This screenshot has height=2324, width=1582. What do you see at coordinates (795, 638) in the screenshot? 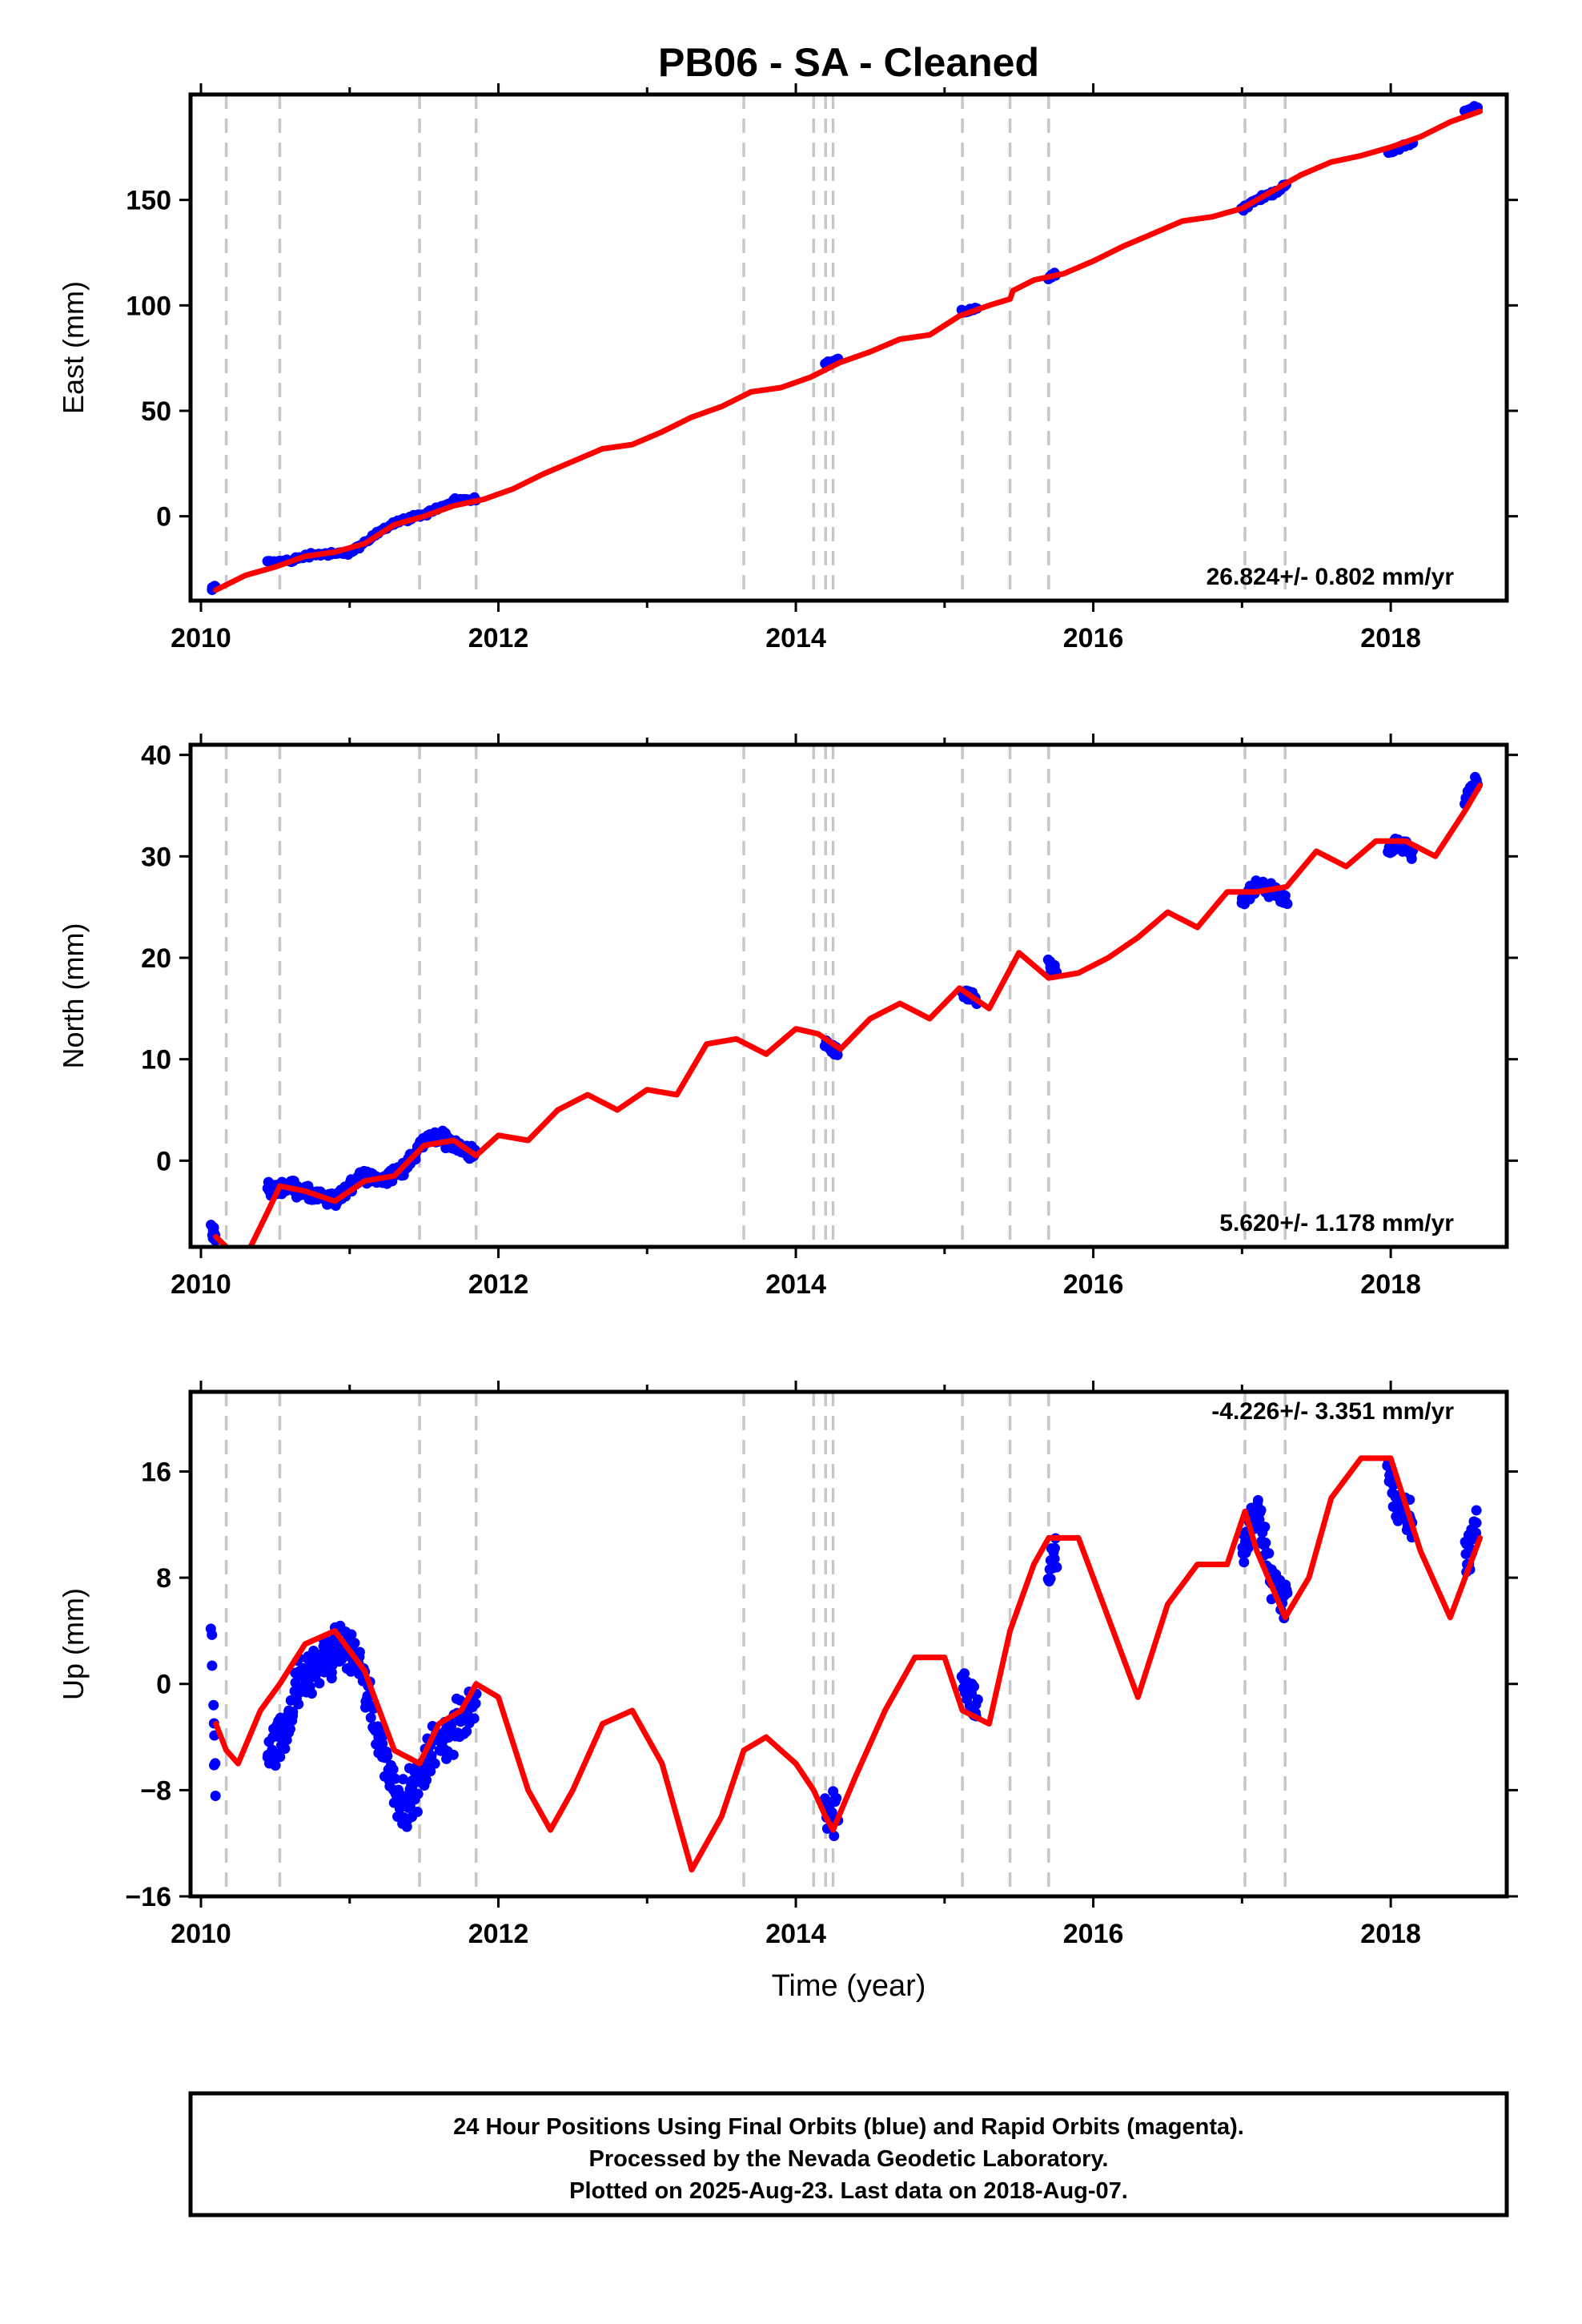
I see `east-xtick-label-2014: 2014` at bounding box center [795, 638].